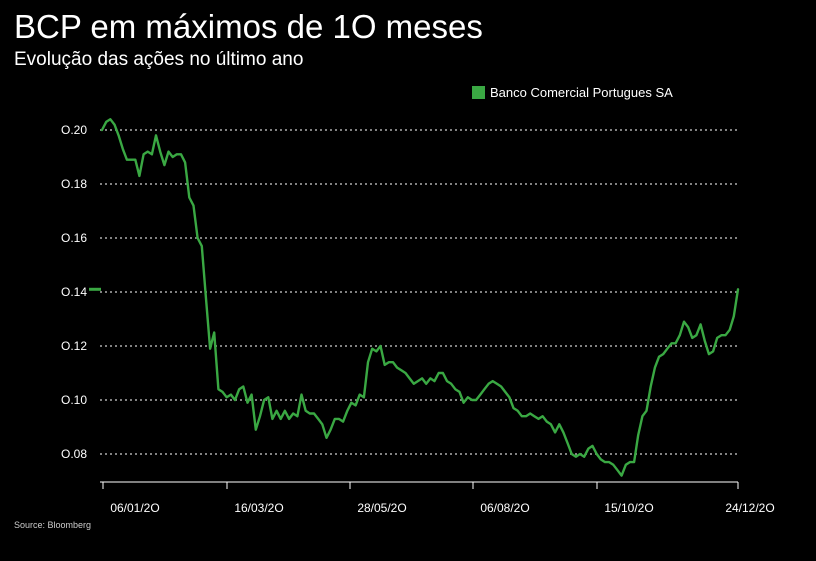  Describe the element at coordinates (134, 508) in the screenshot. I see `x-tick-label: 06/01/2O` at that location.